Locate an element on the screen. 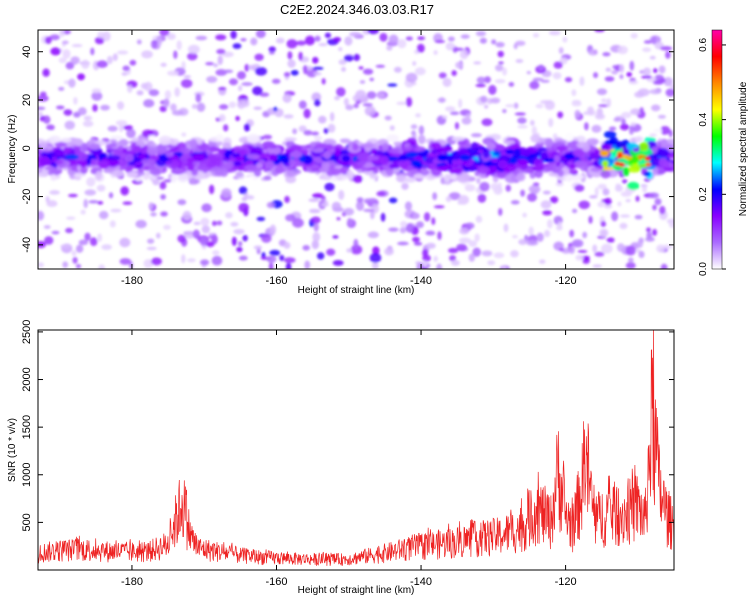 This screenshot has width=750, height=600. snr-x-label: Height of straight line (km) is located at coordinates (356, 590).